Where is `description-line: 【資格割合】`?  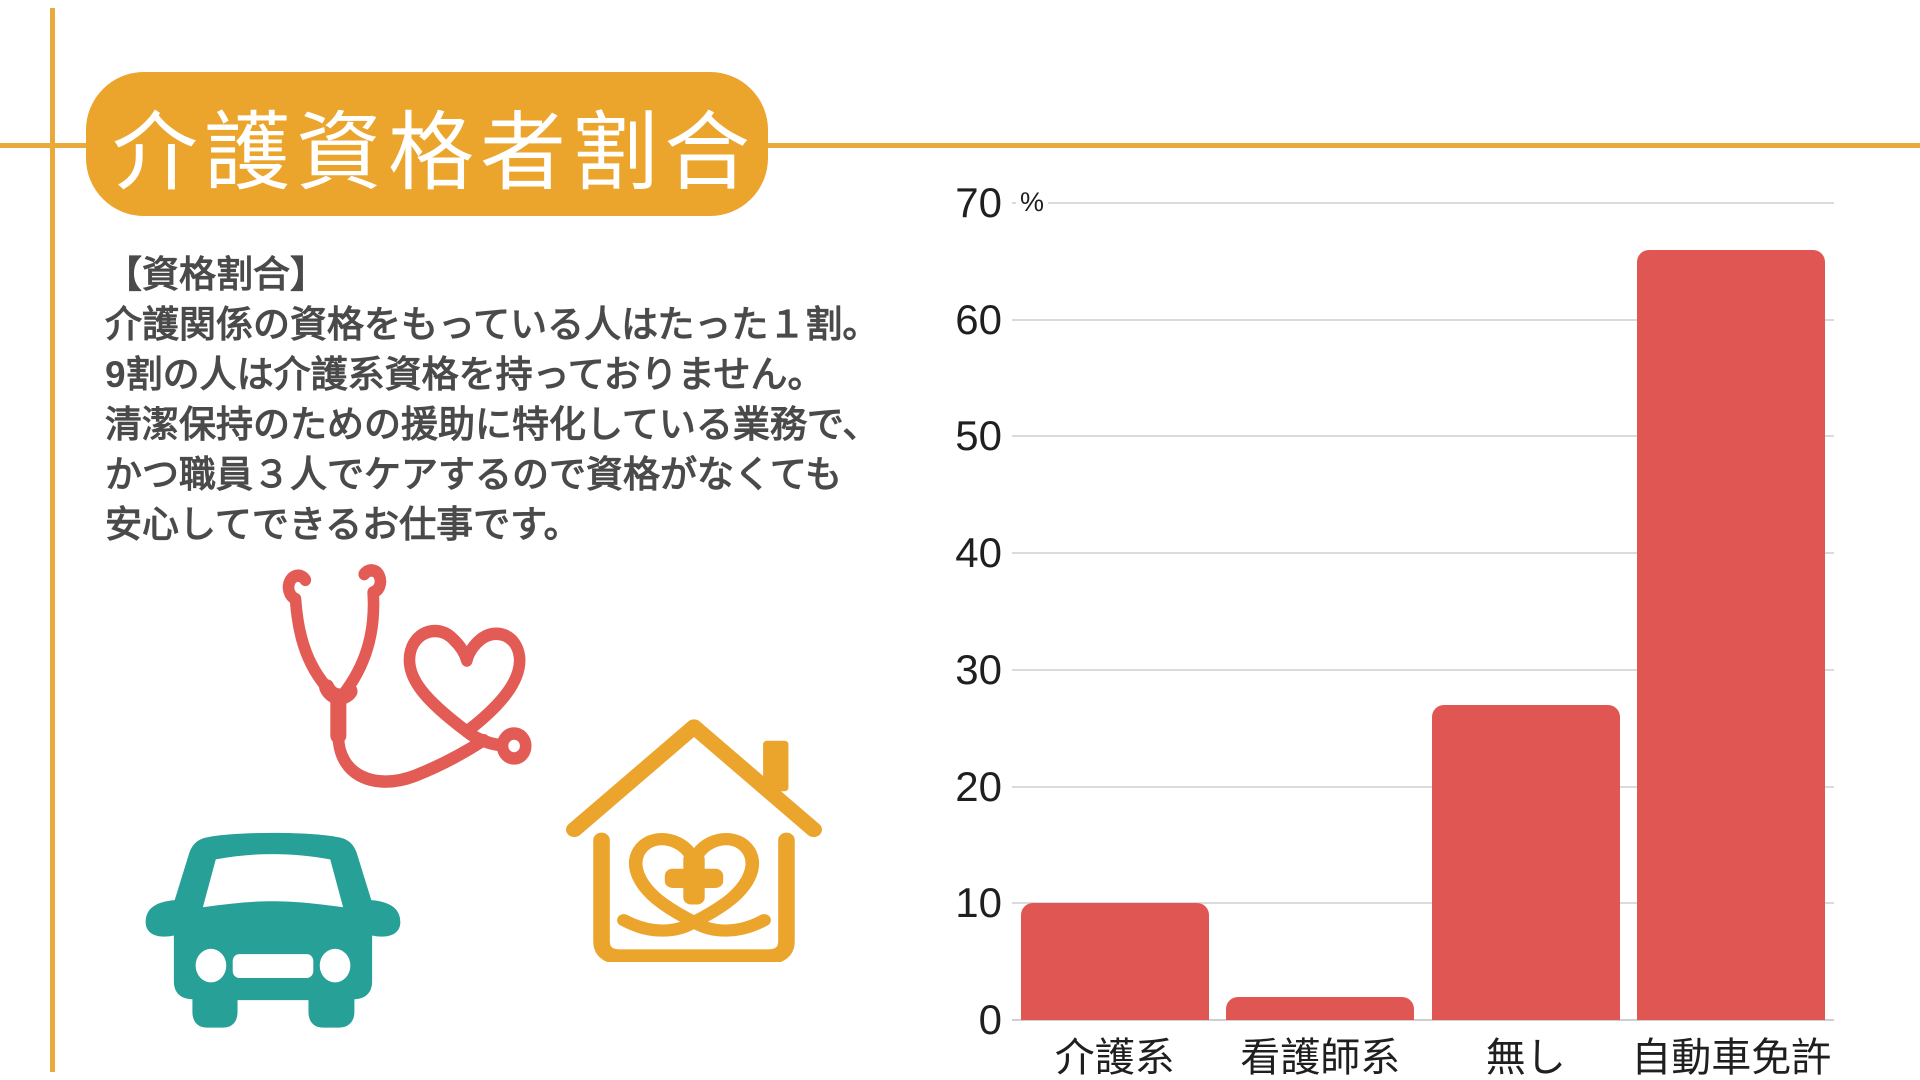 description-line: 【資格割合】 is located at coordinates (216, 274).